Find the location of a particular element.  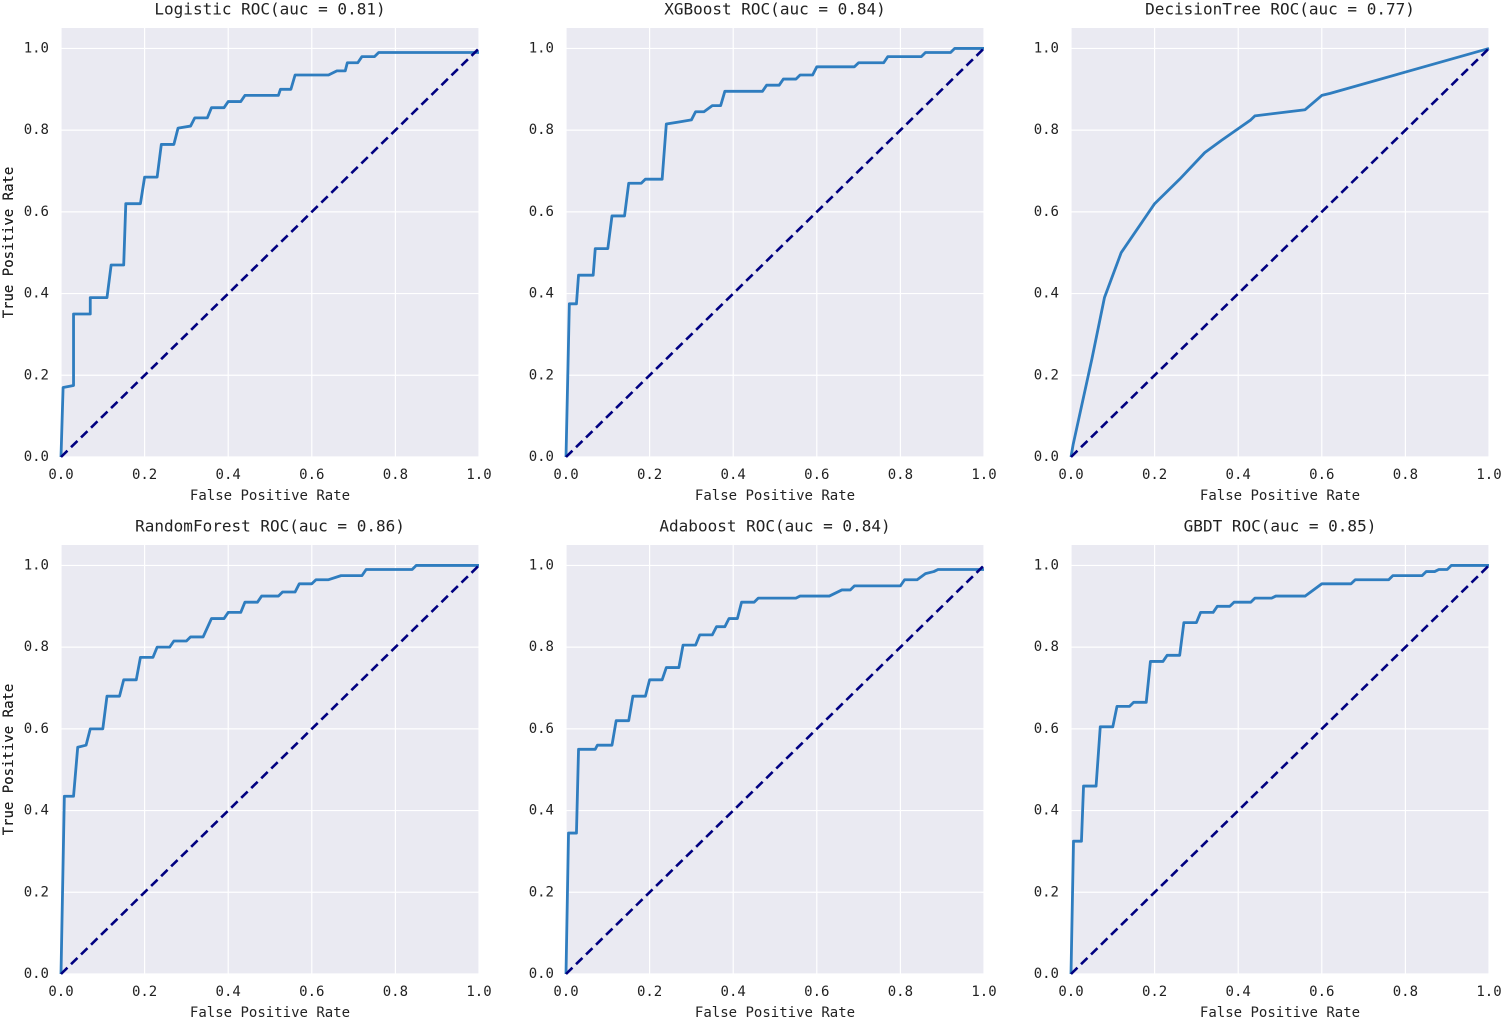

chart-title: DecisionTree ROC(auc = 0.77) is located at coordinates (1280, 9).